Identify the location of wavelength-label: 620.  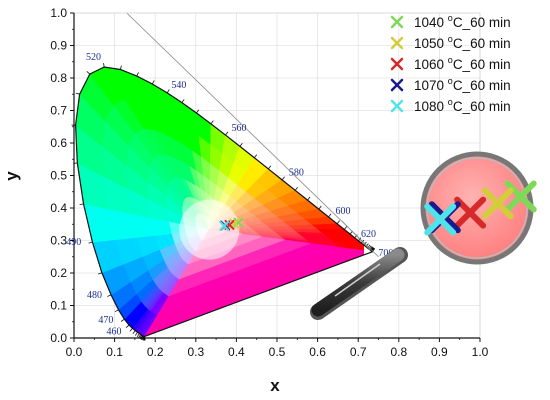
(368, 234).